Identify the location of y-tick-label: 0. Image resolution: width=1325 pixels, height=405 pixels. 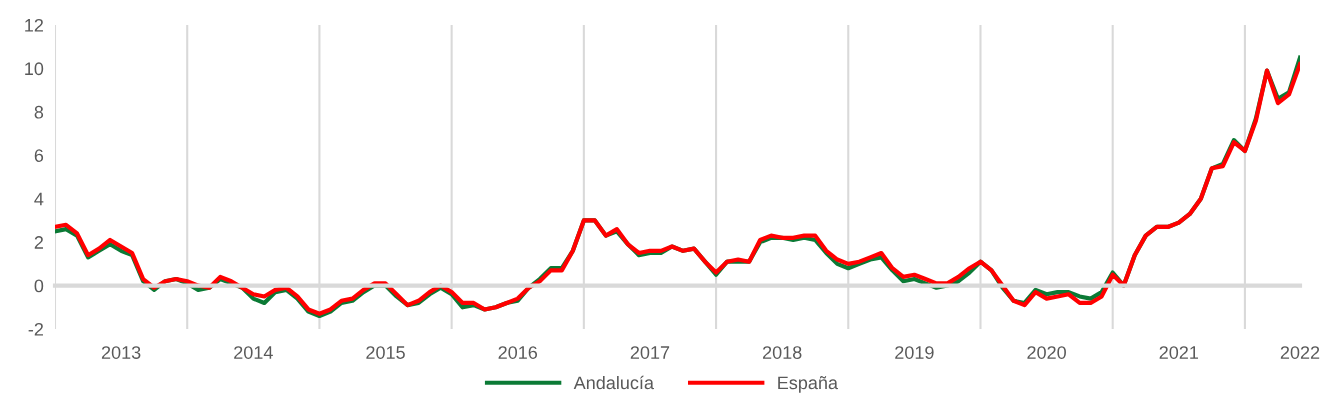
(39, 286).